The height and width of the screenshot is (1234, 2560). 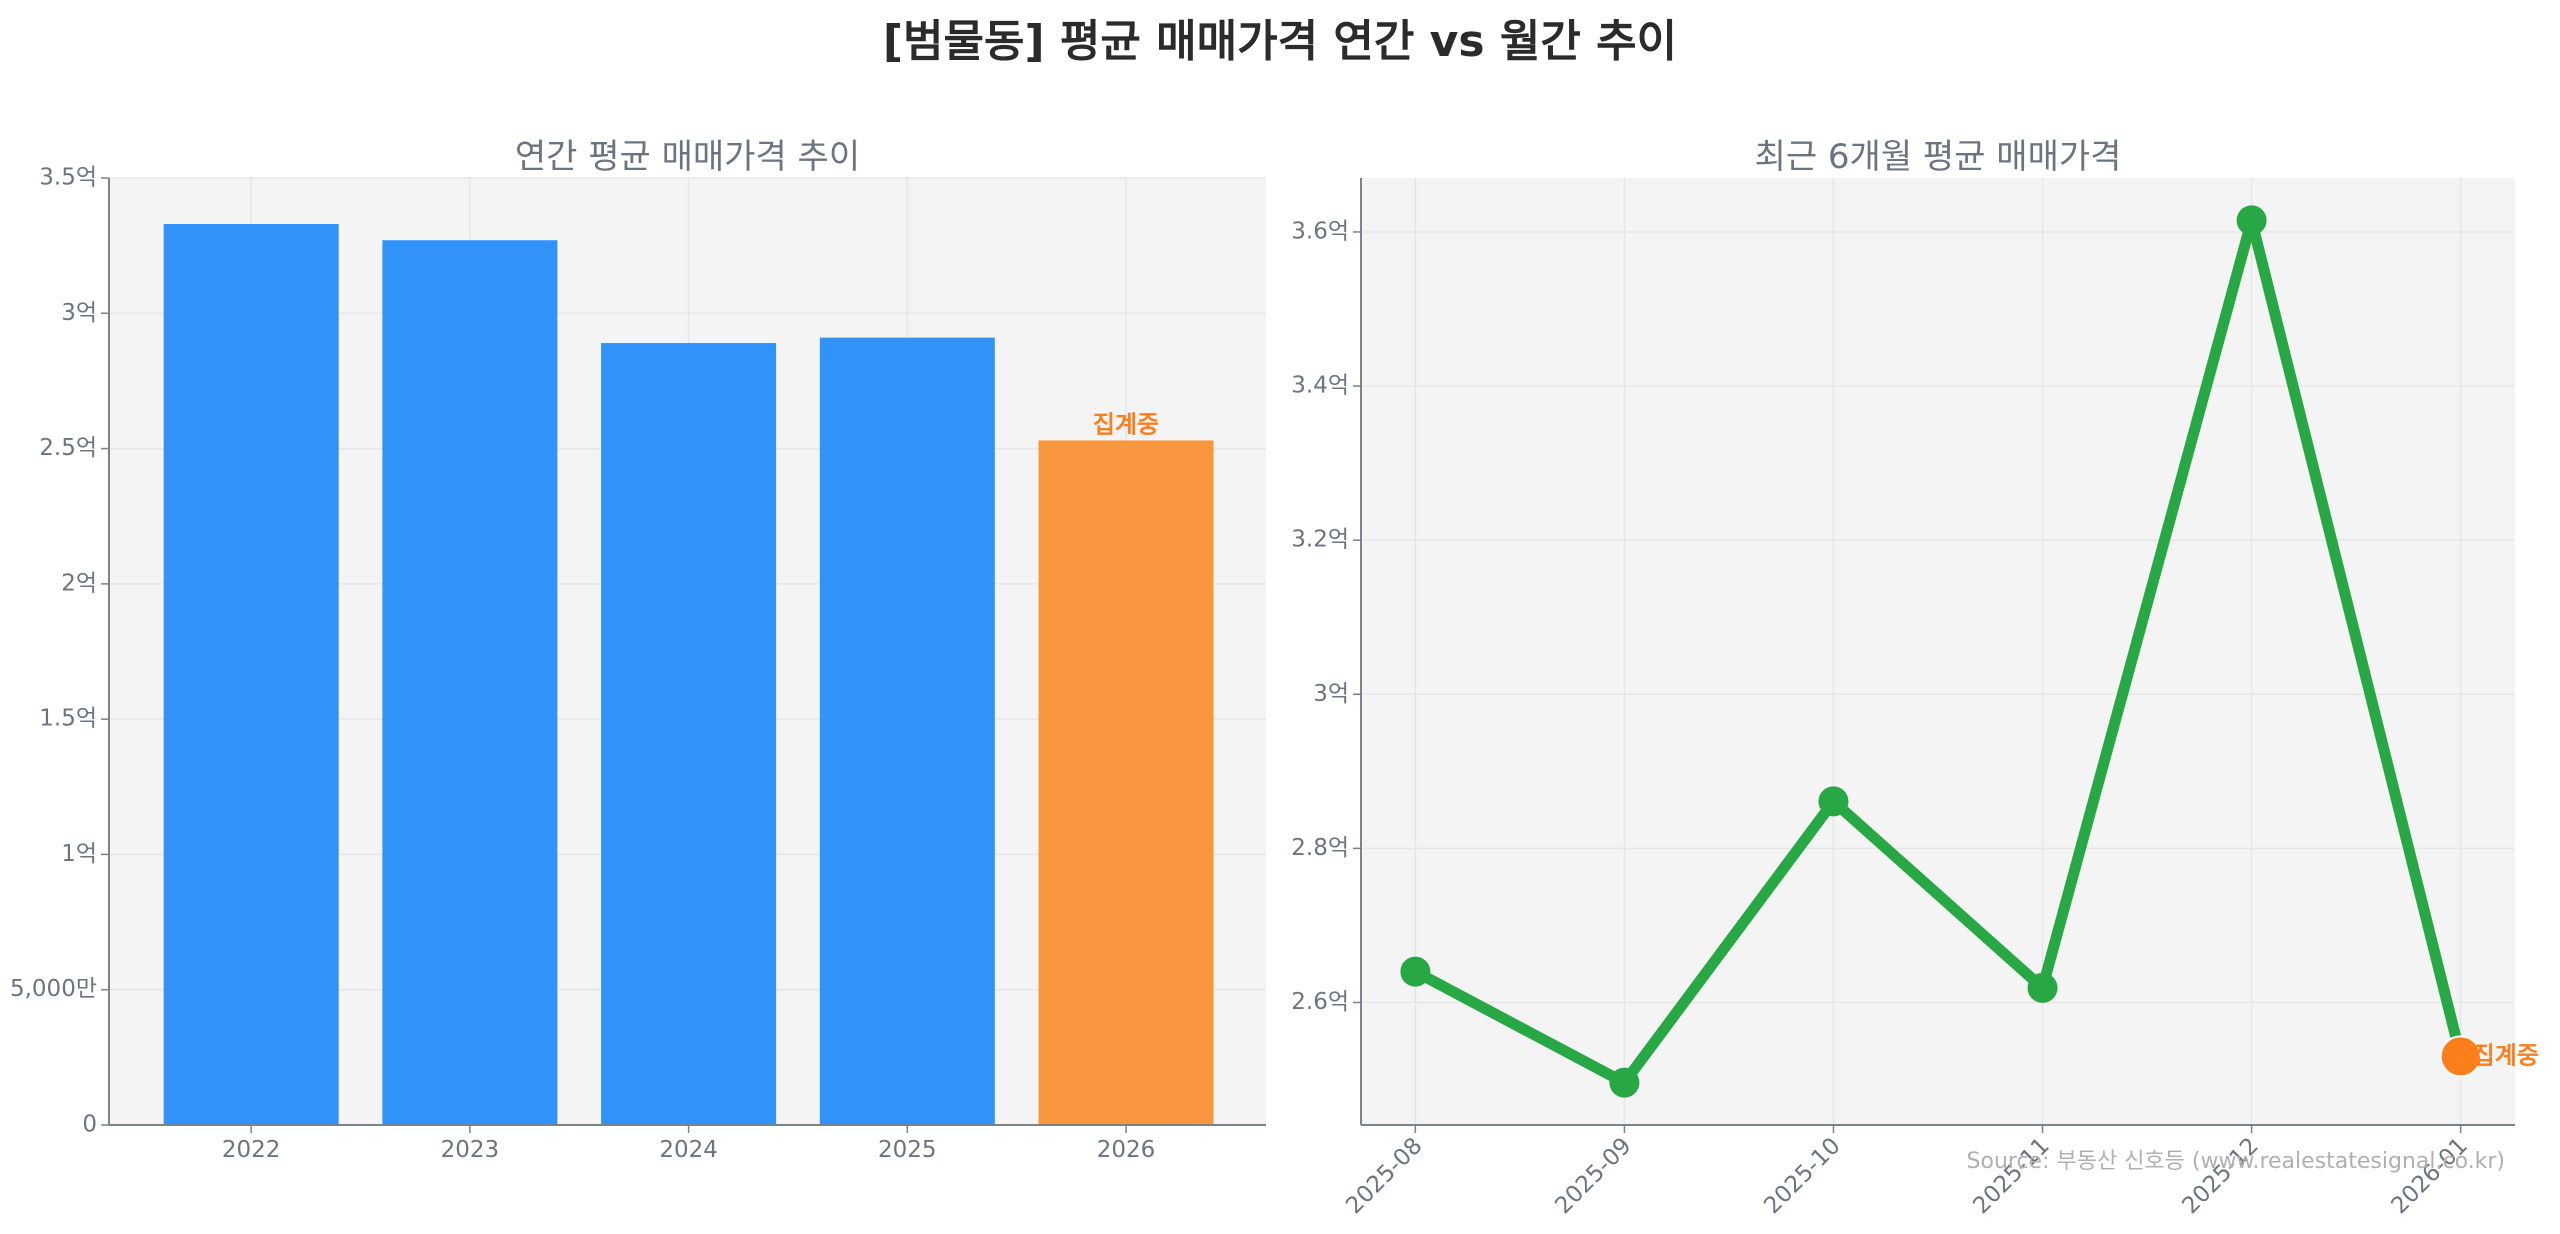 What do you see at coordinates (470, 1150) in the screenshot?
I see `x-tick-label: 2023` at bounding box center [470, 1150].